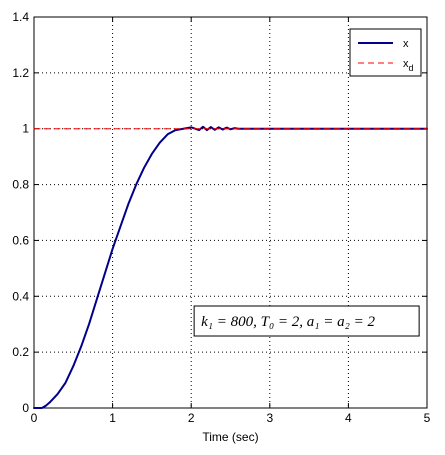 The width and height of the screenshot is (445, 455). What do you see at coordinates (348, 418) in the screenshot?
I see `x-tick-label: 4` at bounding box center [348, 418].